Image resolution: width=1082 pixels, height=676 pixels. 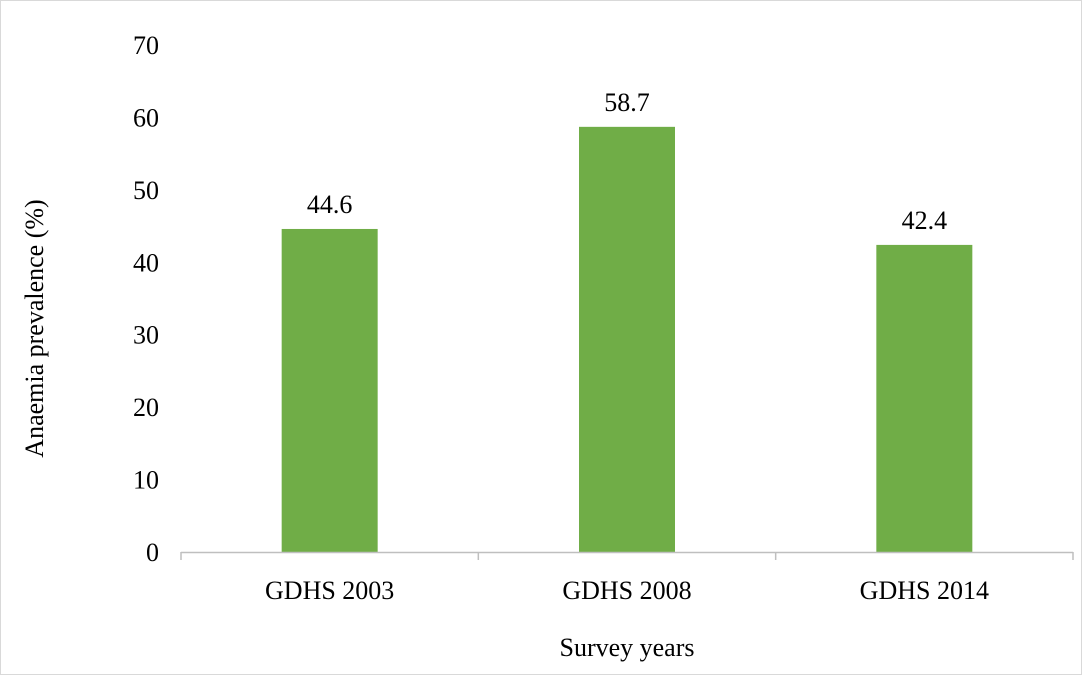 I want to click on y-tick-label: 30, so click(x=146, y=335).